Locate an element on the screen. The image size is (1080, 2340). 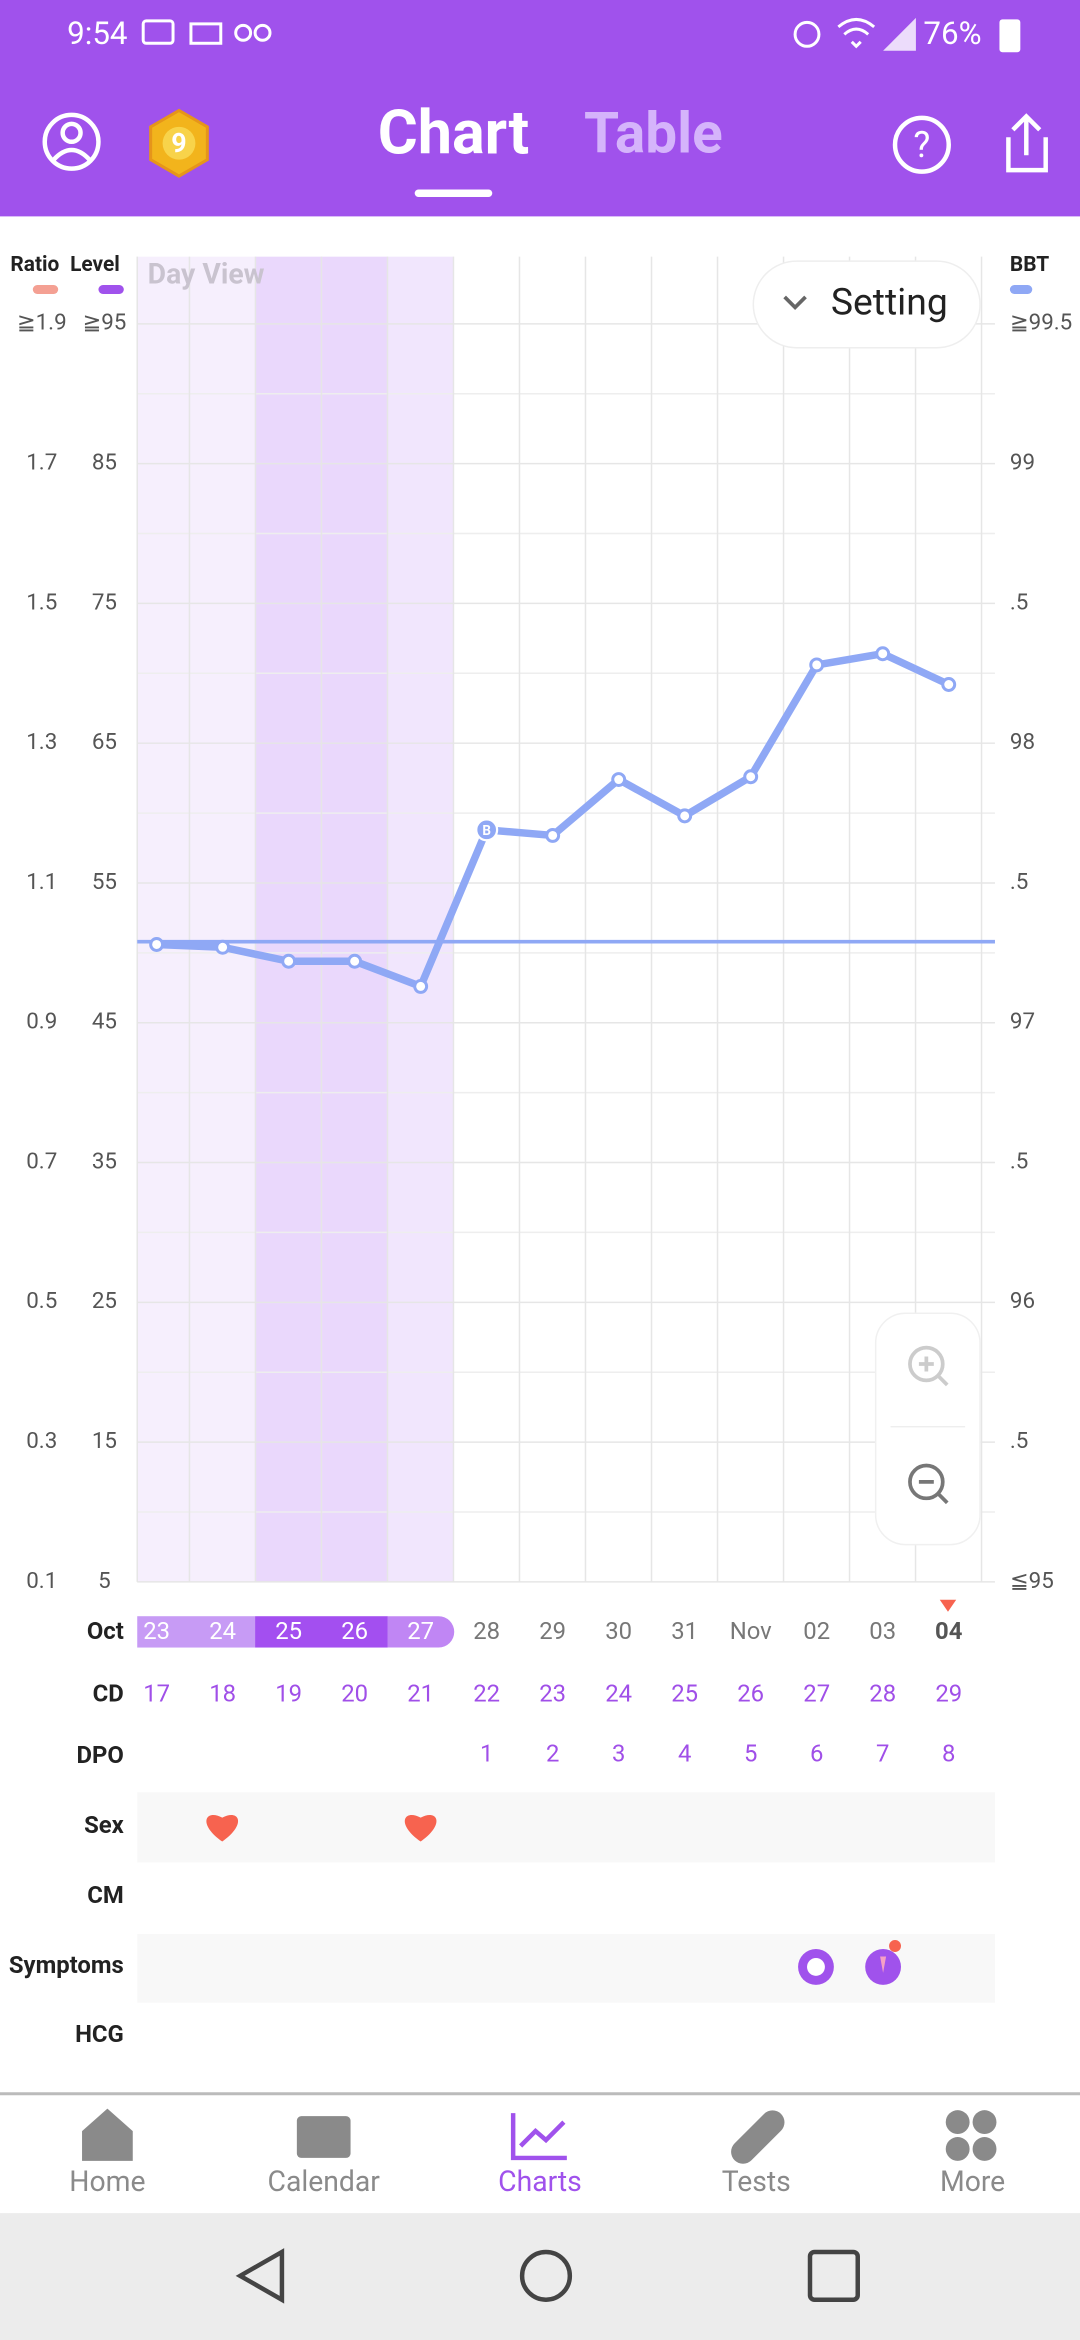
help-button is located at coordinates (921, 144).